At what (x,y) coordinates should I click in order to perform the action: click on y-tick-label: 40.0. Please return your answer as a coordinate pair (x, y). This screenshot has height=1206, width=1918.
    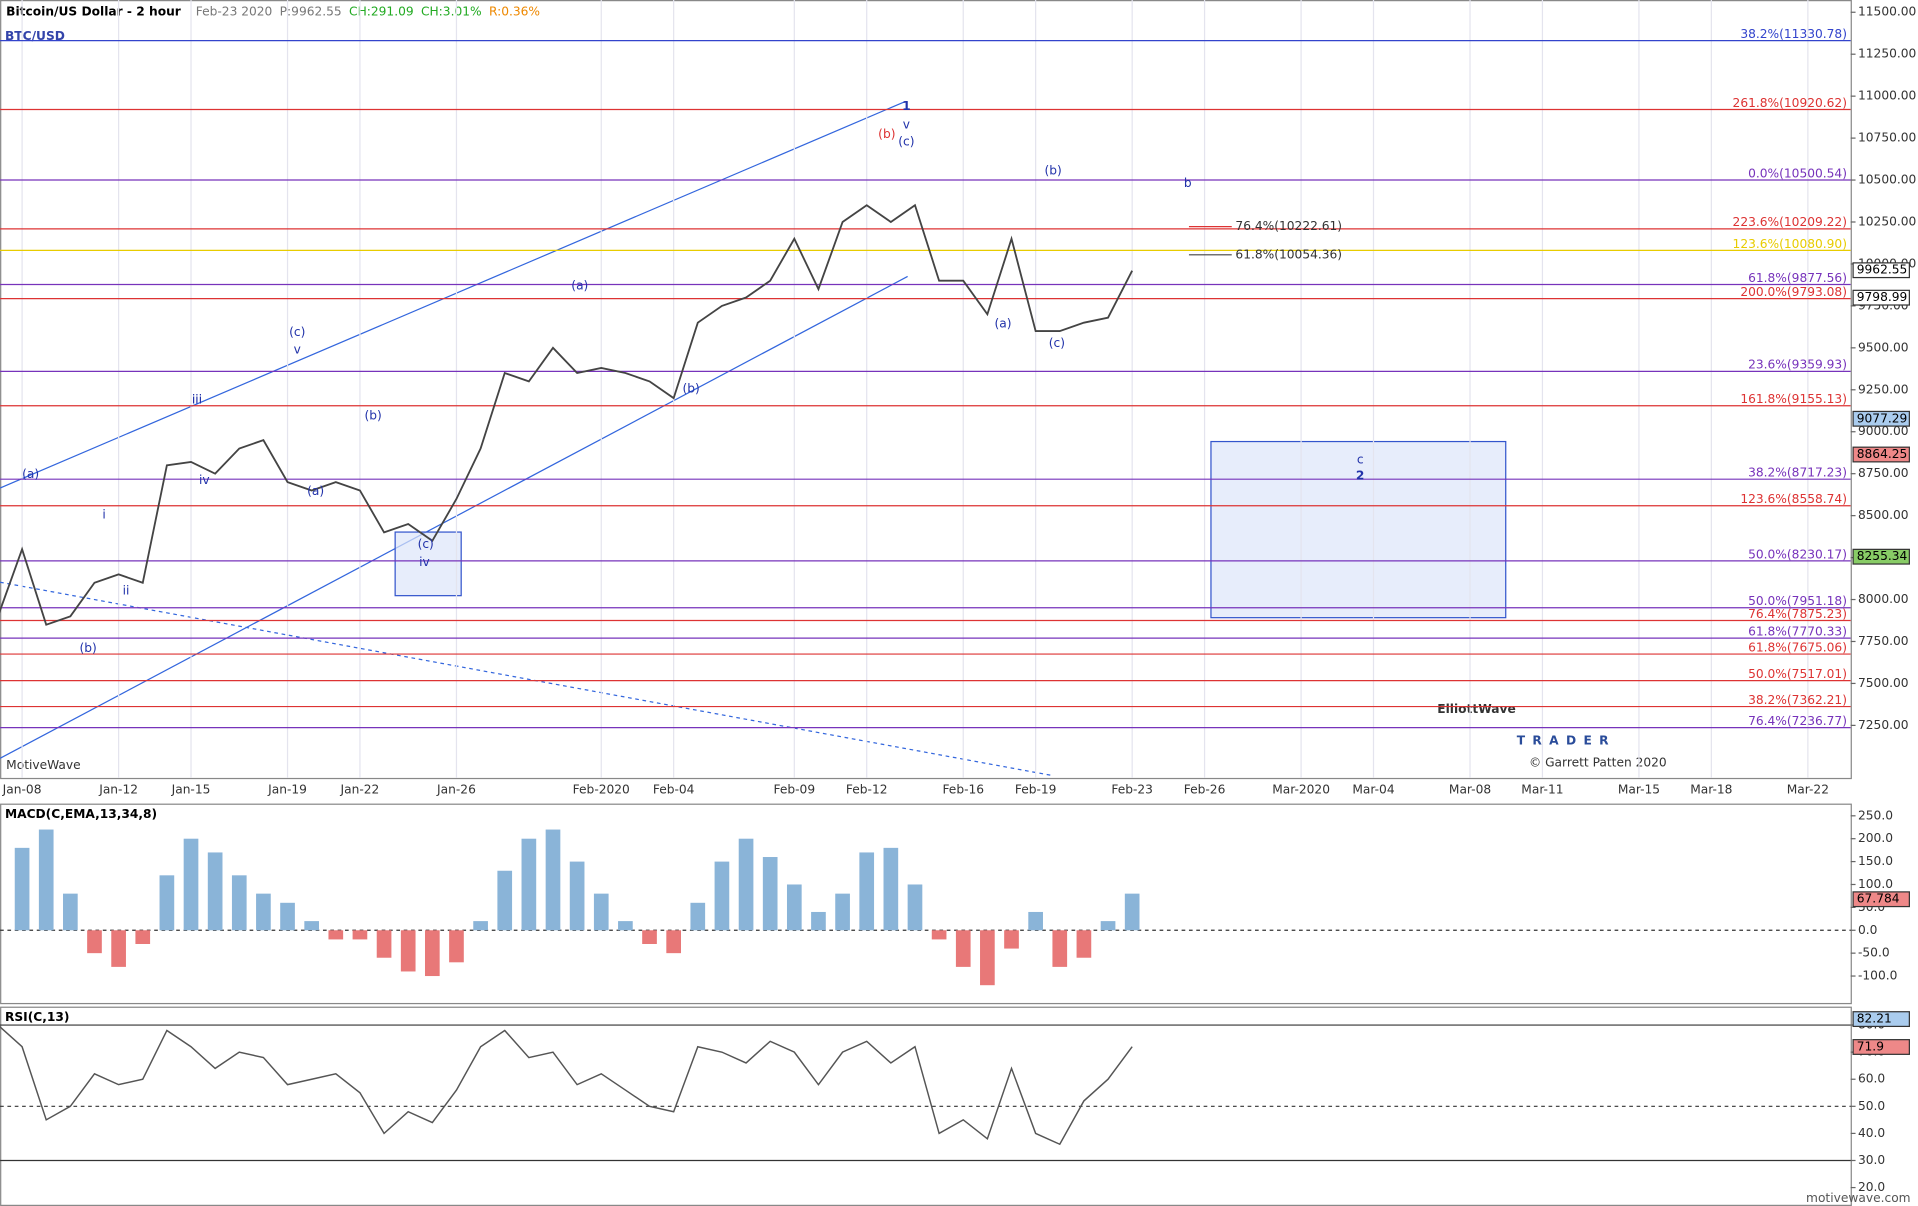
    Looking at the image, I should click on (1871, 1133).